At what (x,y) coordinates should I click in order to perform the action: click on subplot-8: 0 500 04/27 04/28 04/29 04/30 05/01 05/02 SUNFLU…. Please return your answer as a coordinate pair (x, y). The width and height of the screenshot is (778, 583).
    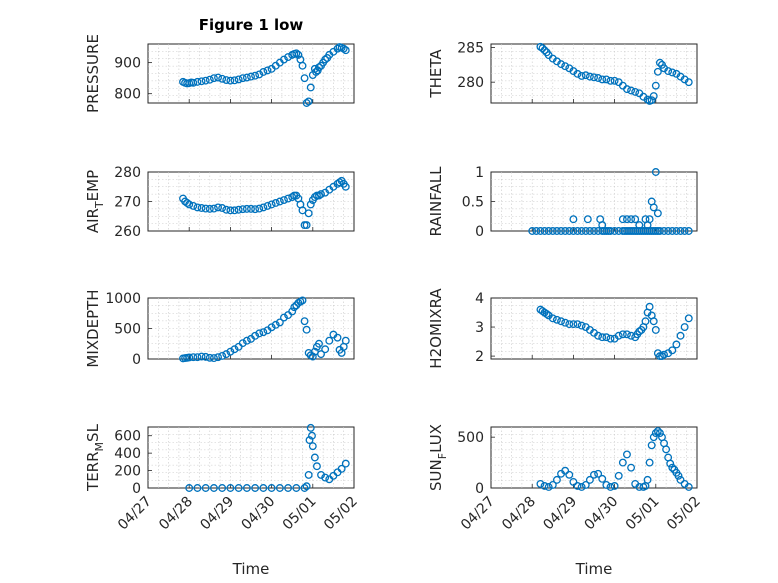
    Looking at the image, I should click on (565, 478).